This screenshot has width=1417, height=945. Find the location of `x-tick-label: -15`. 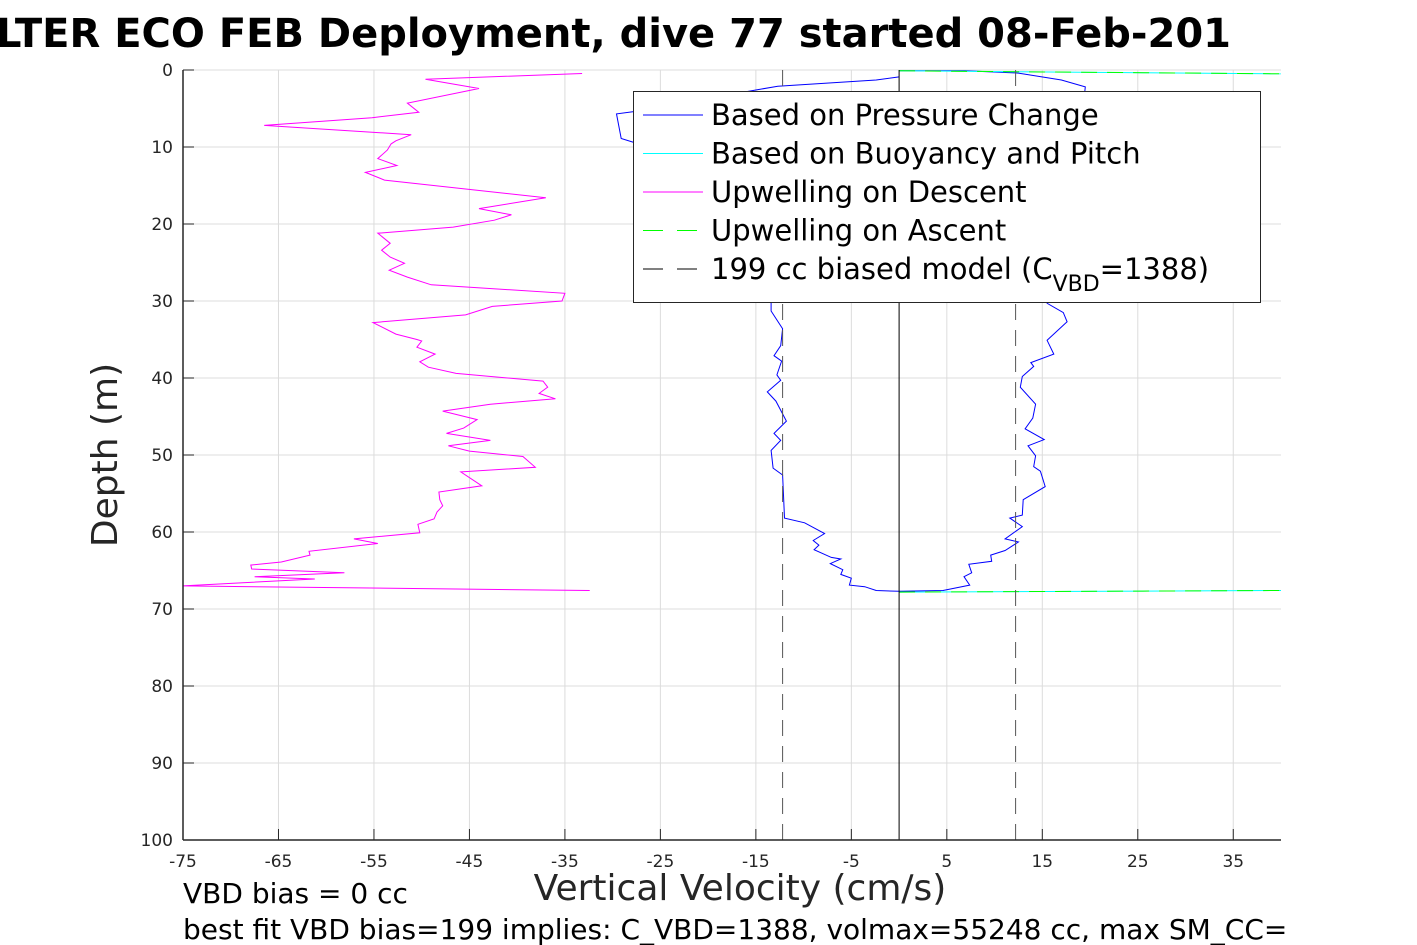

x-tick-label: -15 is located at coordinates (756, 862).